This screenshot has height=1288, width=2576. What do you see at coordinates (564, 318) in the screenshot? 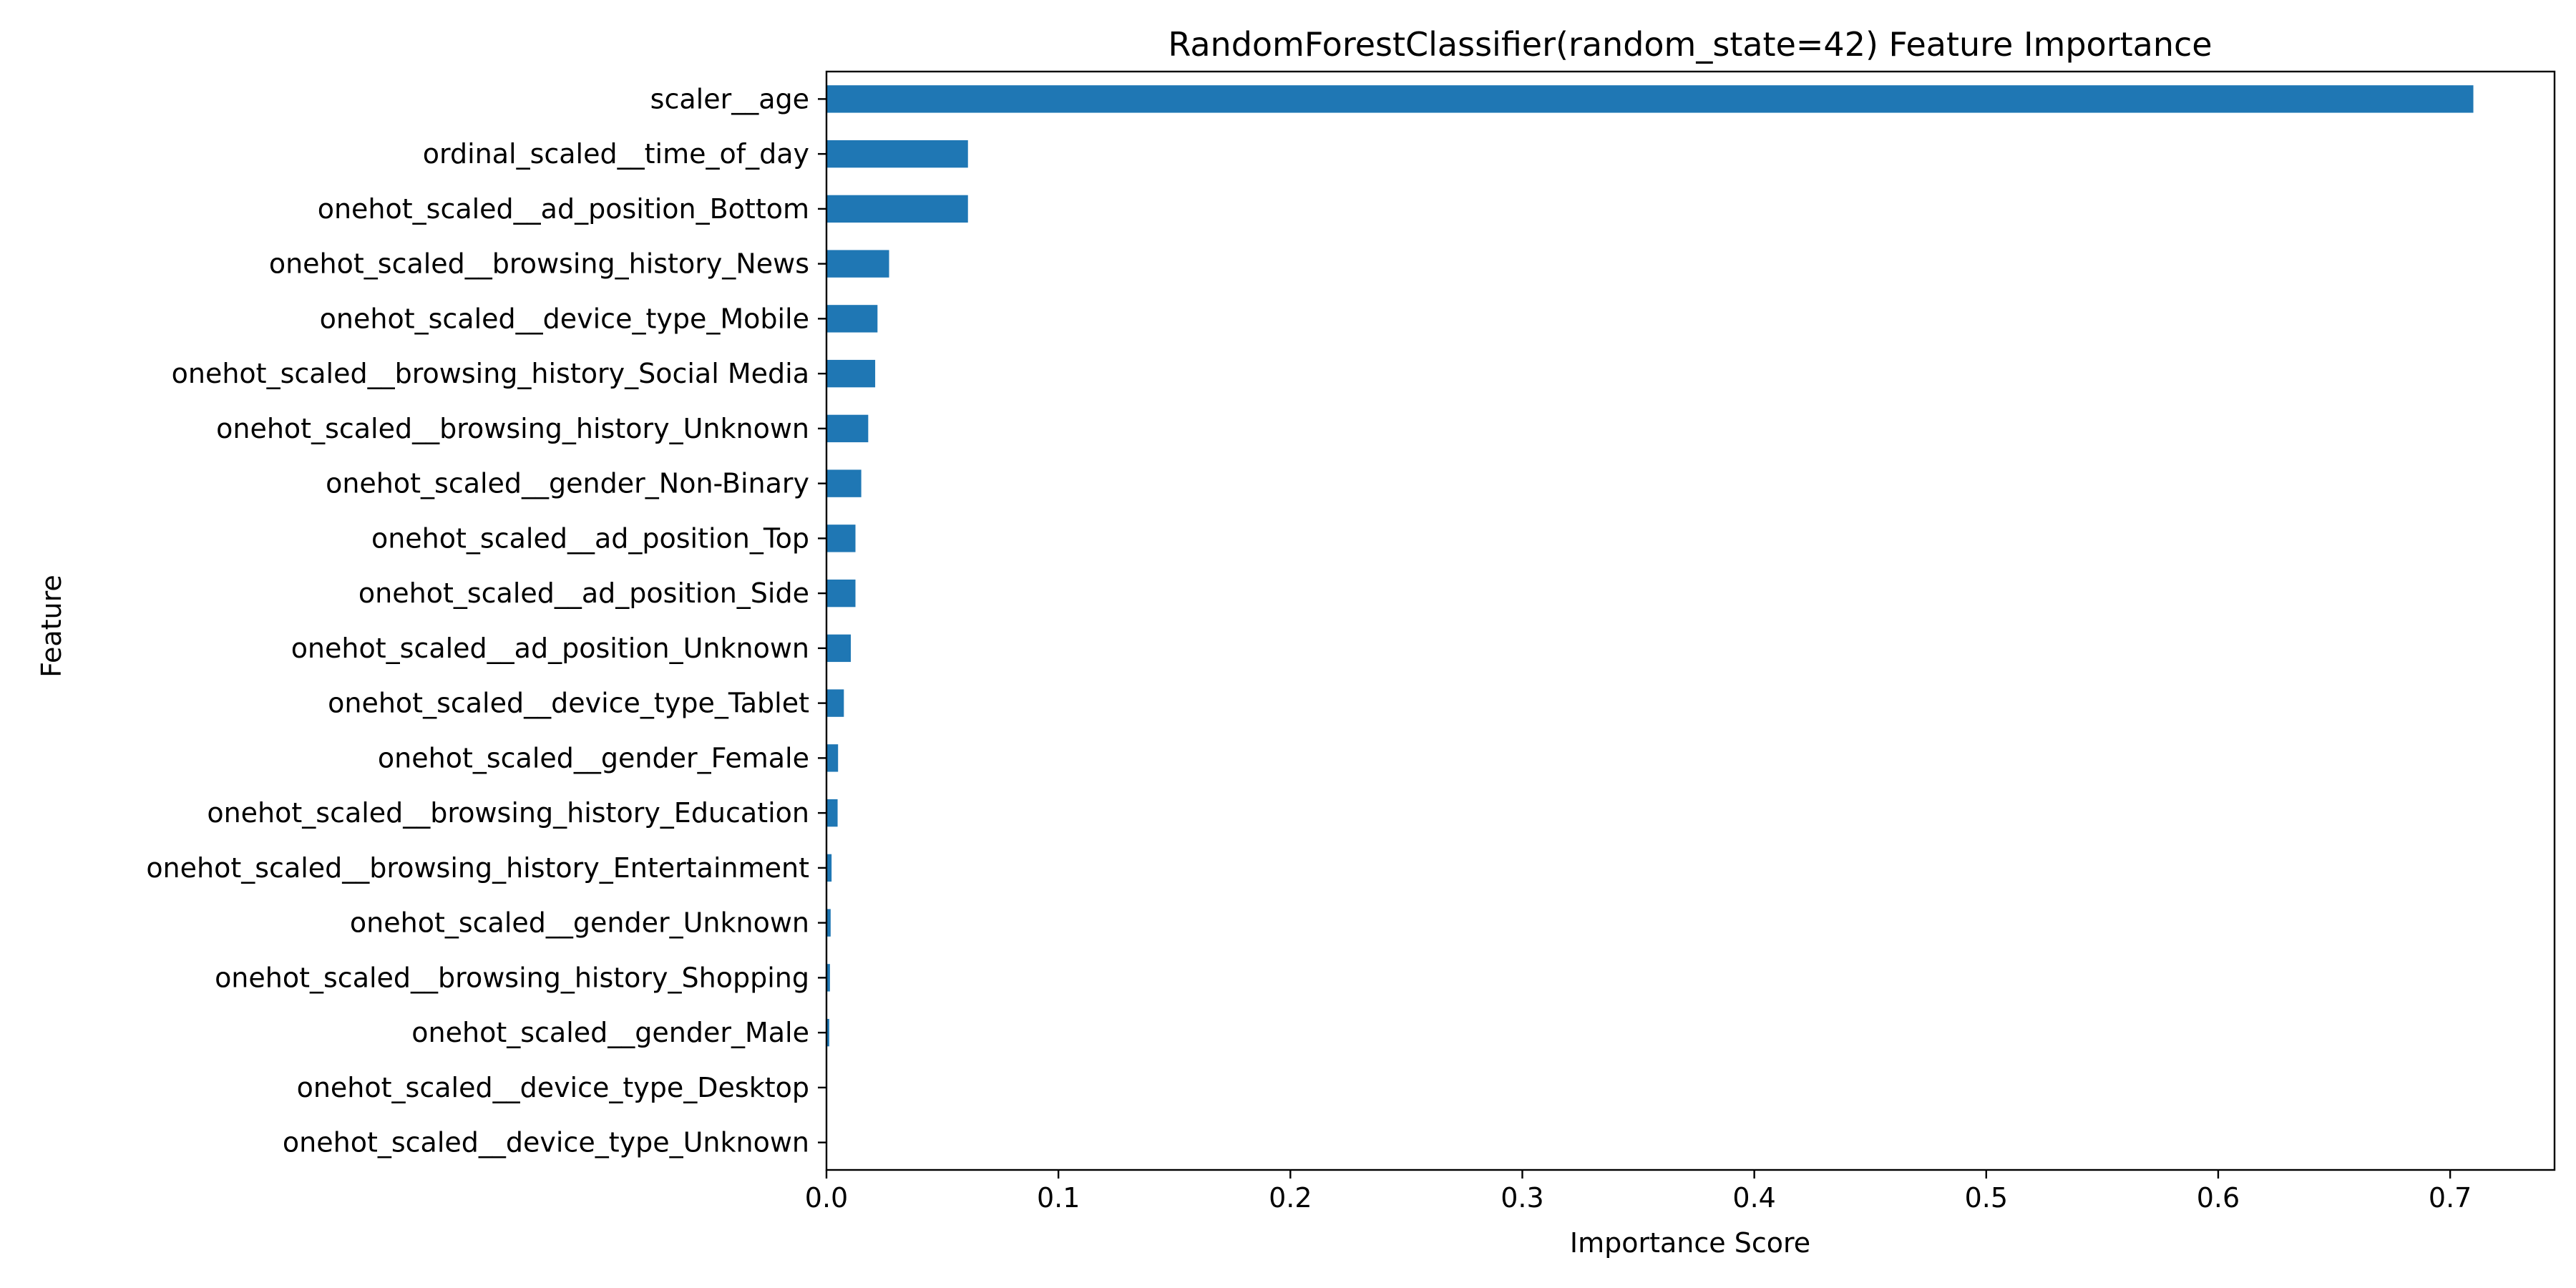
I see `y-tick-label-4: onehot_scaled__device_type_Mobile` at bounding box center [564, 318].